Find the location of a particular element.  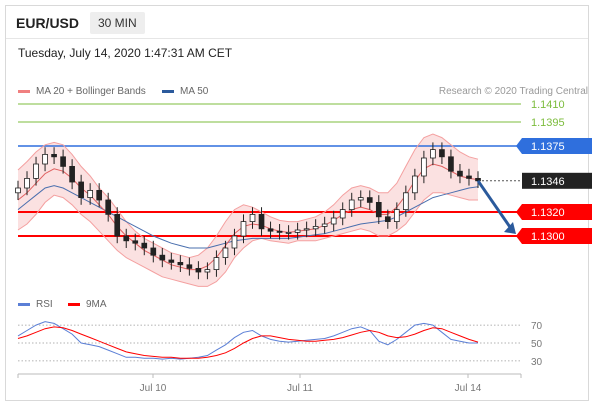

x-tick-label: Jul 11 is located at coordinates (300, 388).